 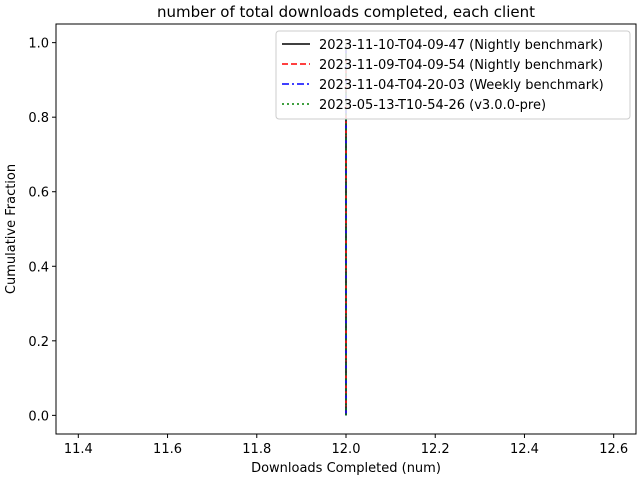 What do you see at coordinates (42, 230) in the screenshot?
I see `y-axis: 0.0 0.2 0.4 0.6 0.8 1.0` at bounding box center [42, 230].